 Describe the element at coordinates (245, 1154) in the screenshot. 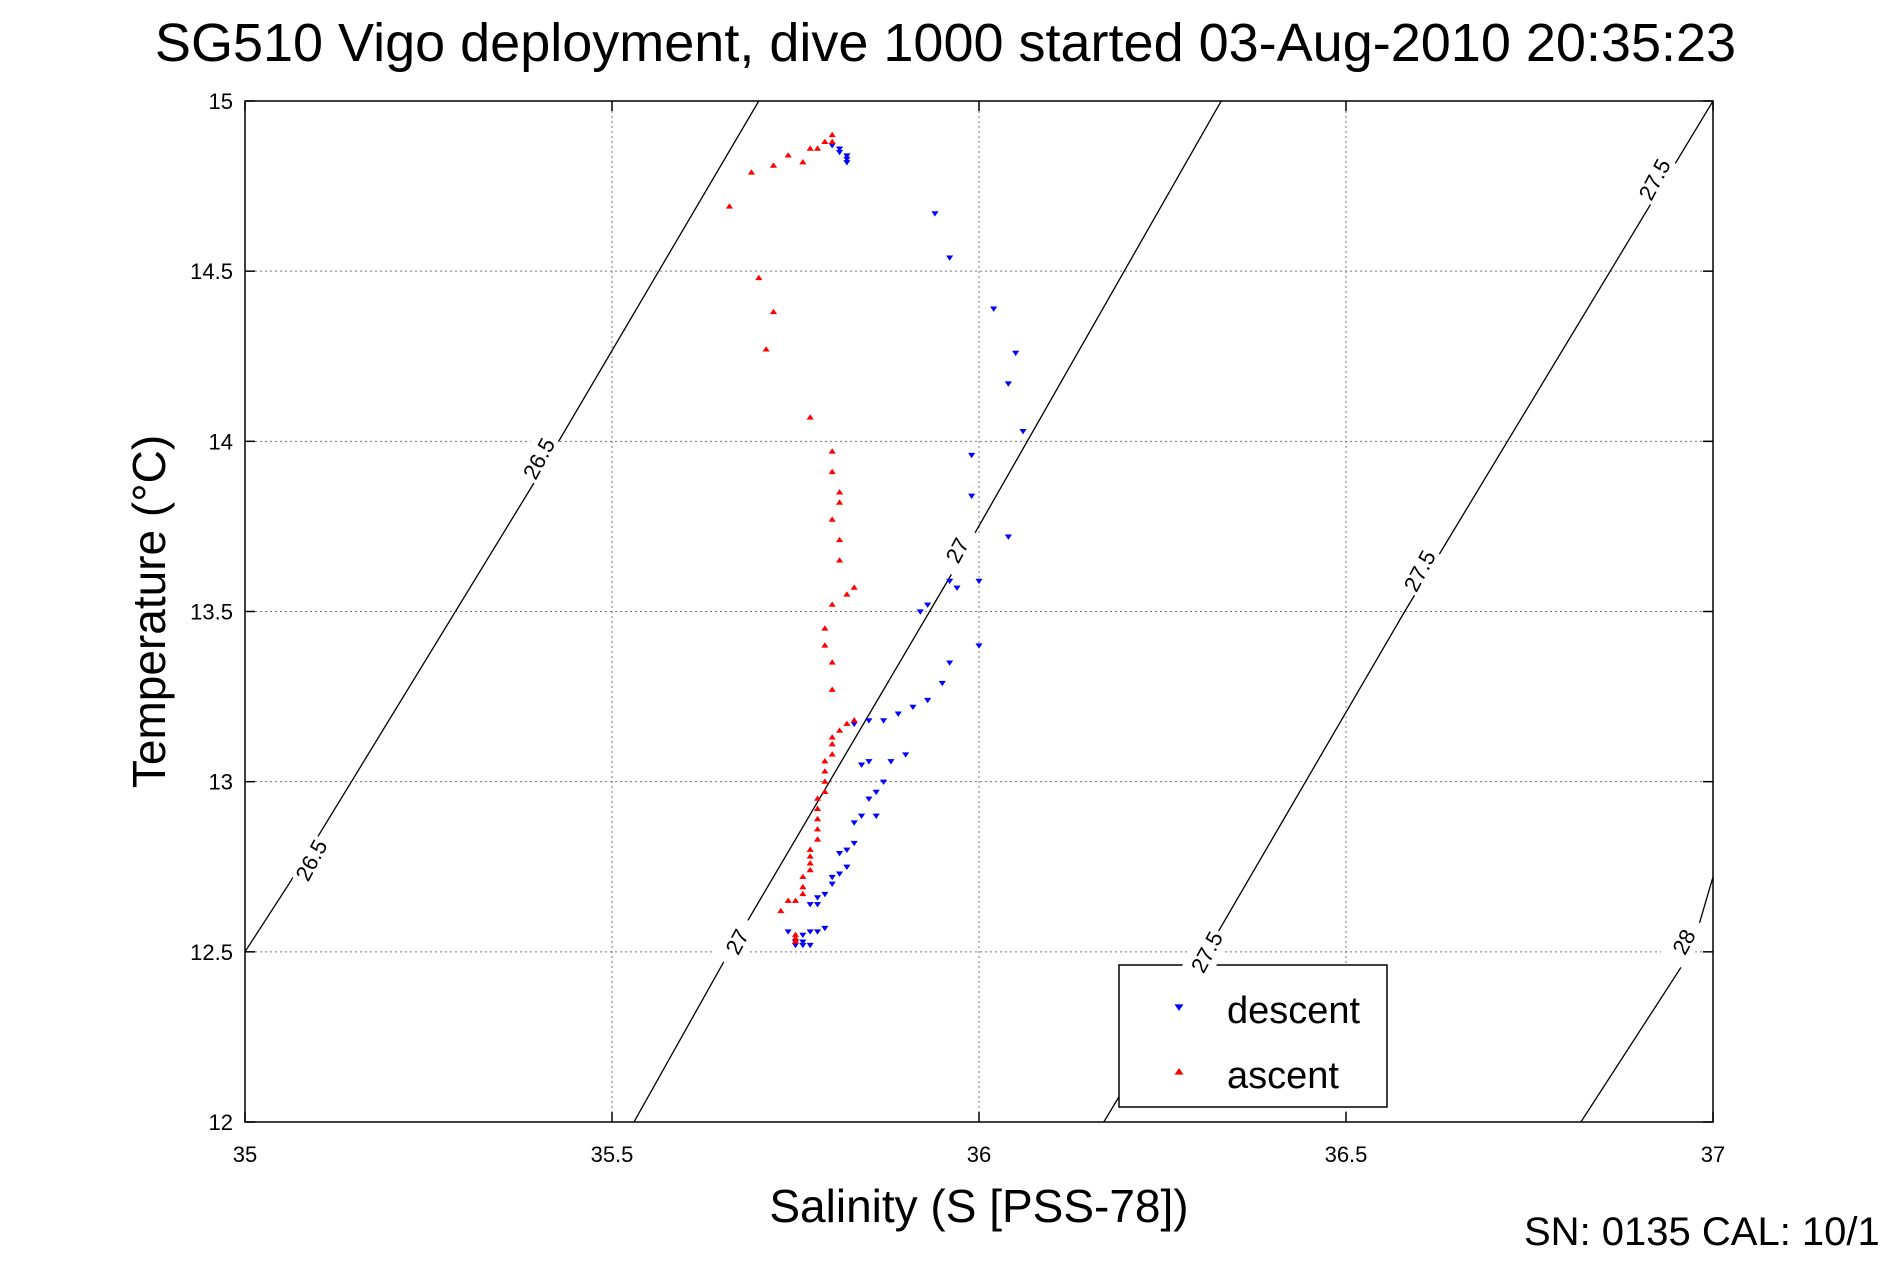

I see `x-tick-label: 35` at that location.